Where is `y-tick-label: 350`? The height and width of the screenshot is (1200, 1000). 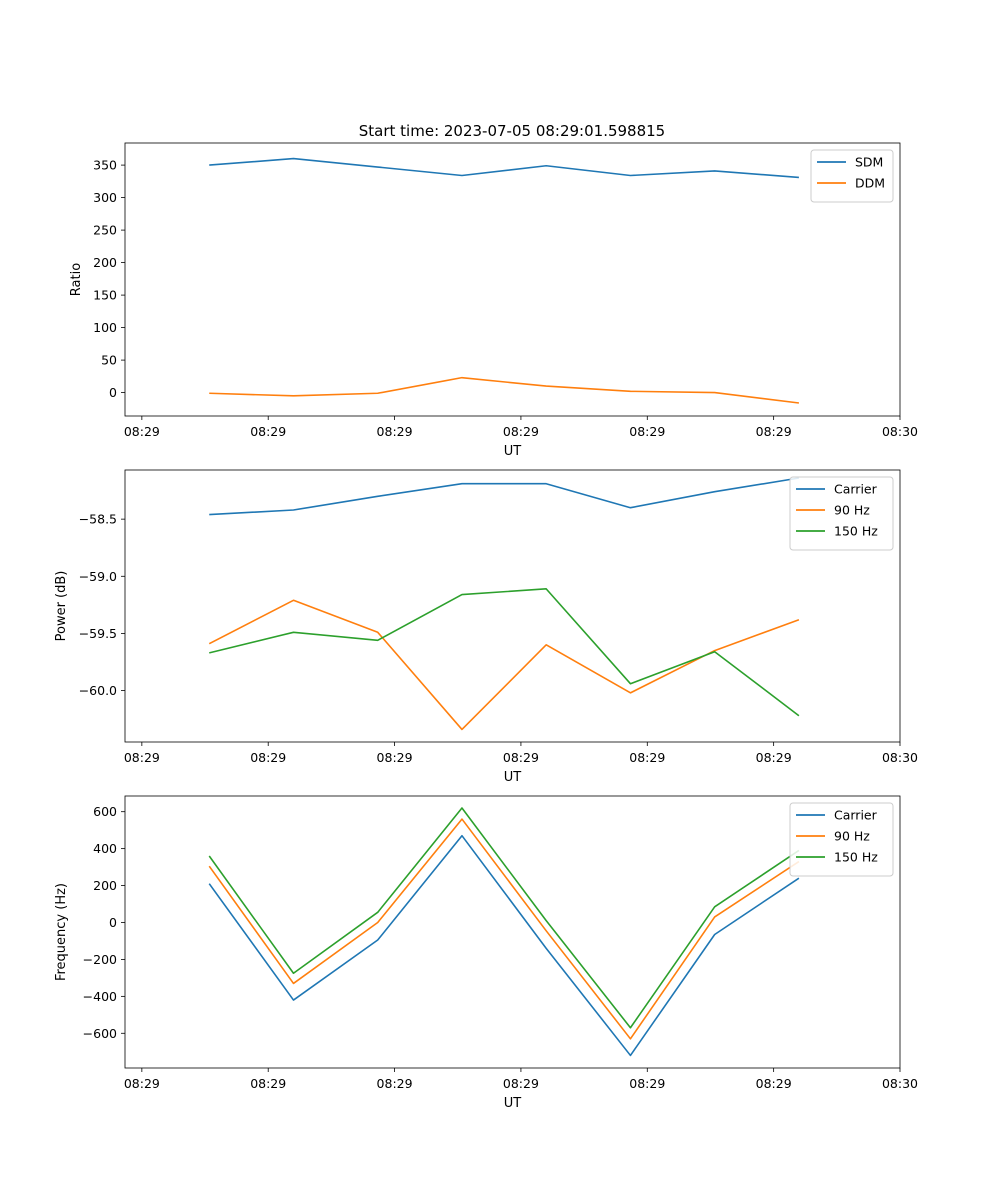 y-tick-label: 350 is located at coordinates (105, 165).